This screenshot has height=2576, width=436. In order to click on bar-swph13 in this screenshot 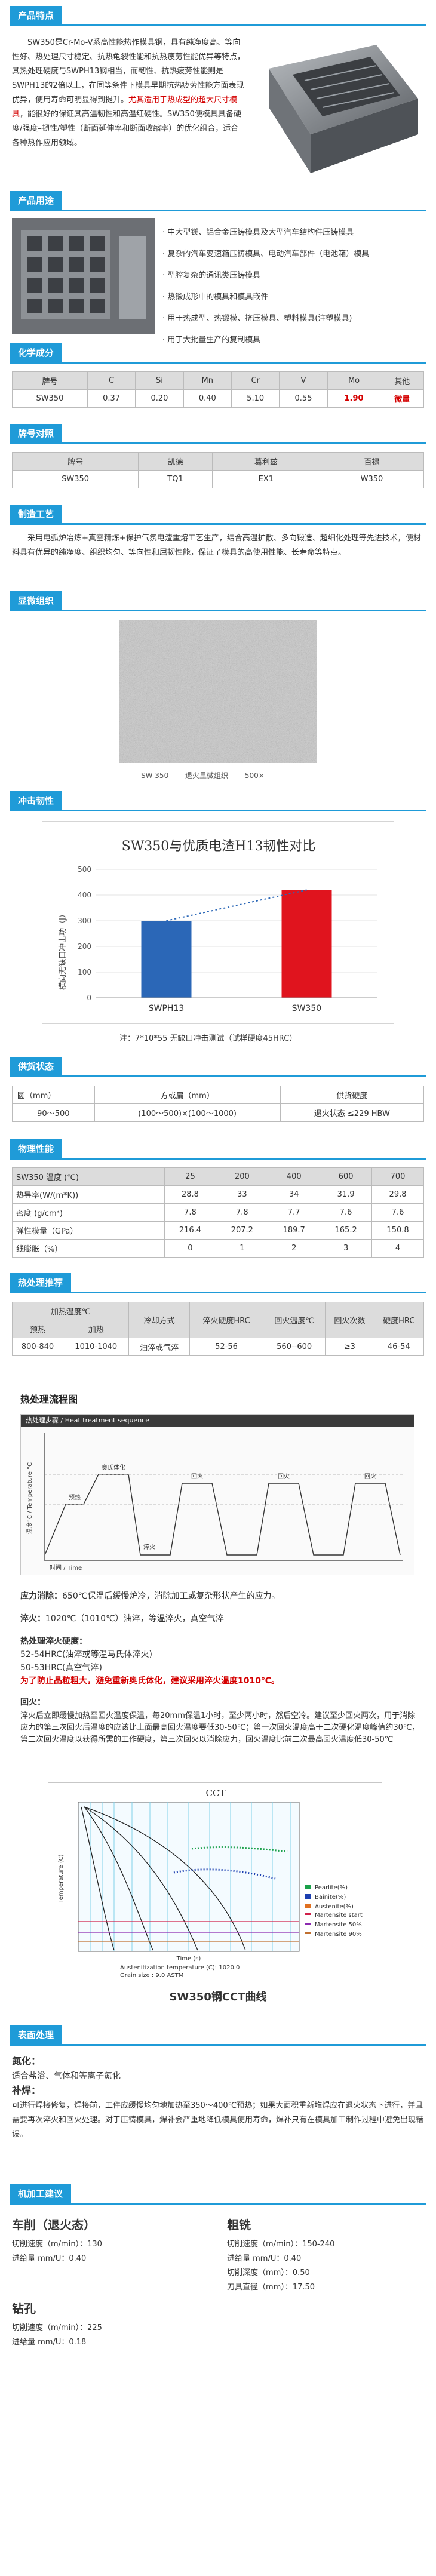, I will do `click(166, 959)`.